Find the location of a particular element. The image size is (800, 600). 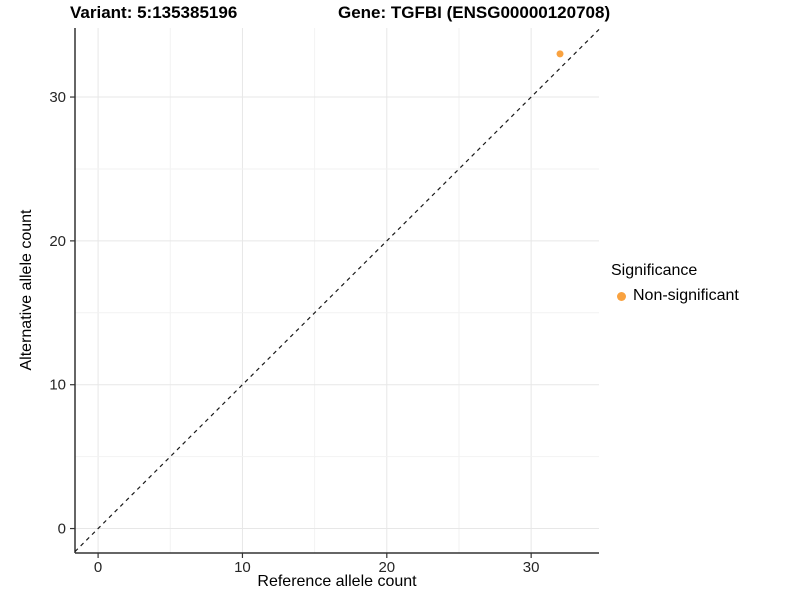

x-tick-label: 10 is located at coordinates (242, 567).